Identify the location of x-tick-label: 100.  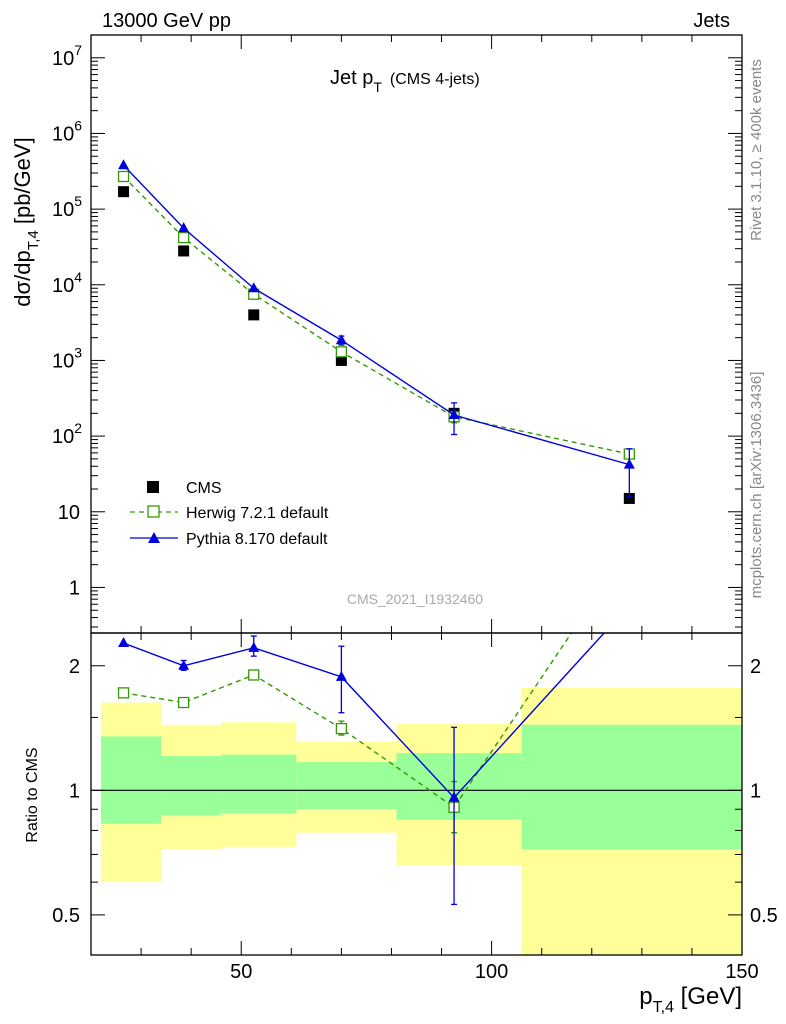
(491, 972).